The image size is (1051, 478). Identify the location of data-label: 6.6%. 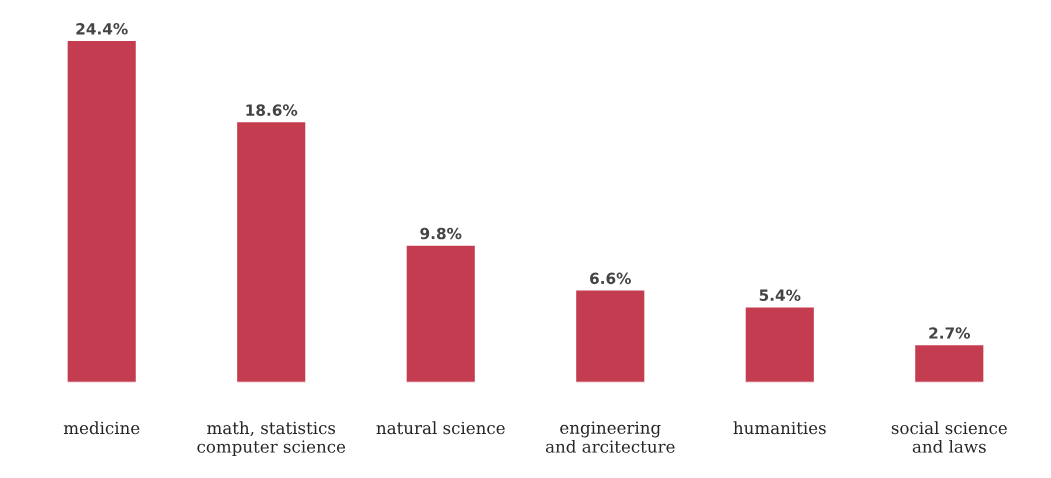
(610, 278).